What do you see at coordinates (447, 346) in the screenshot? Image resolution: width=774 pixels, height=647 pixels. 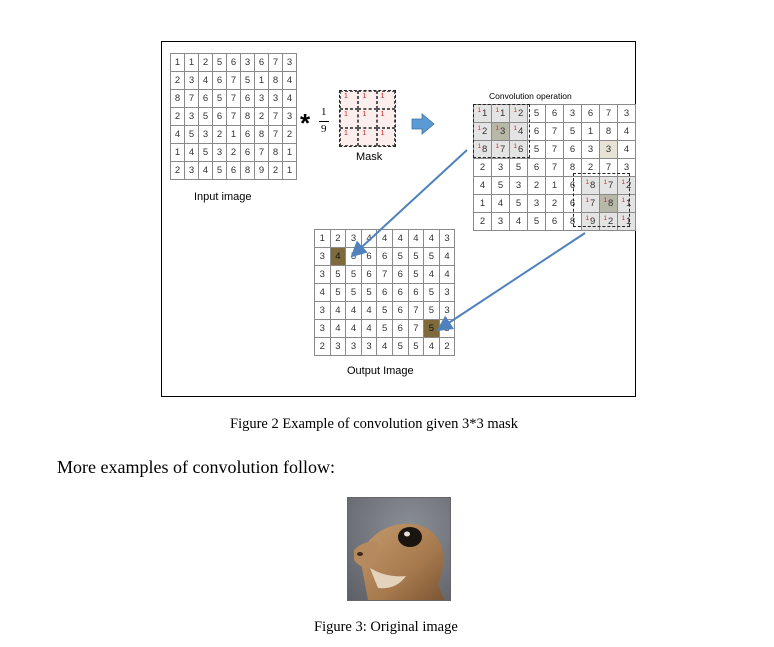 I see `matrix-cell: 2` at bounding box center [447, 346].